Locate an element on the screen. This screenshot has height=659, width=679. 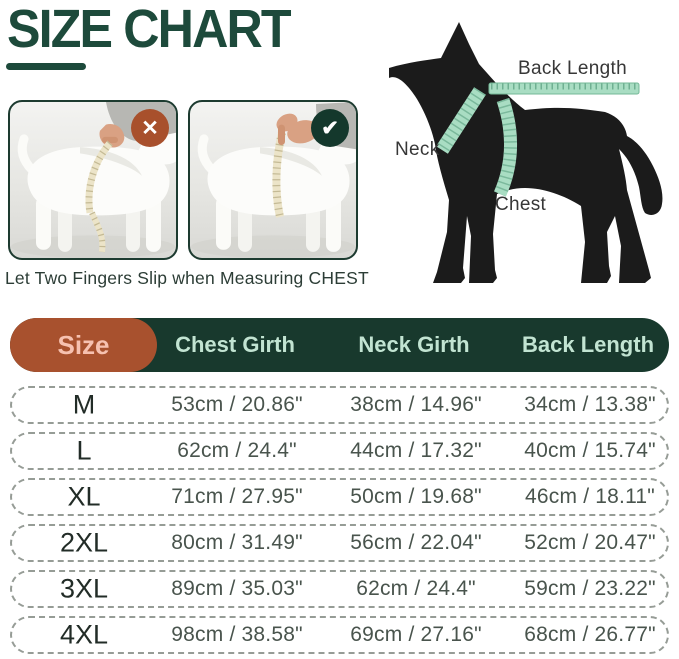
chest-girth-cell: 98cm / 38.58" is located at coordinates (237, 634).